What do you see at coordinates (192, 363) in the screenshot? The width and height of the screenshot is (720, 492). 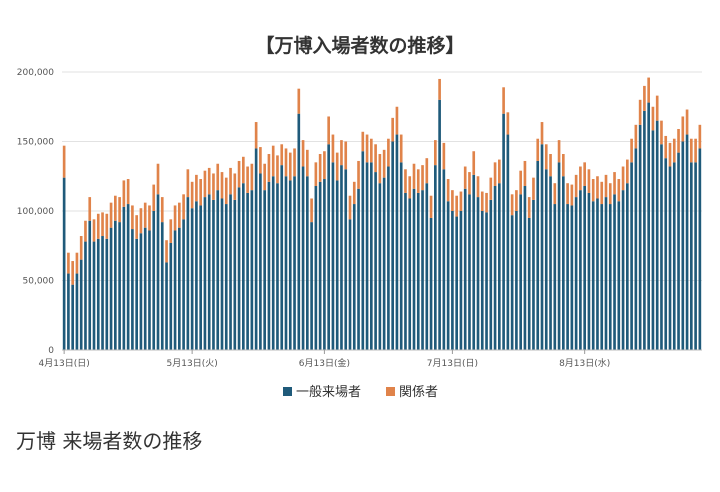 I see `x-tick-label: 5月13日(火)` at bounding box center [192, 363].